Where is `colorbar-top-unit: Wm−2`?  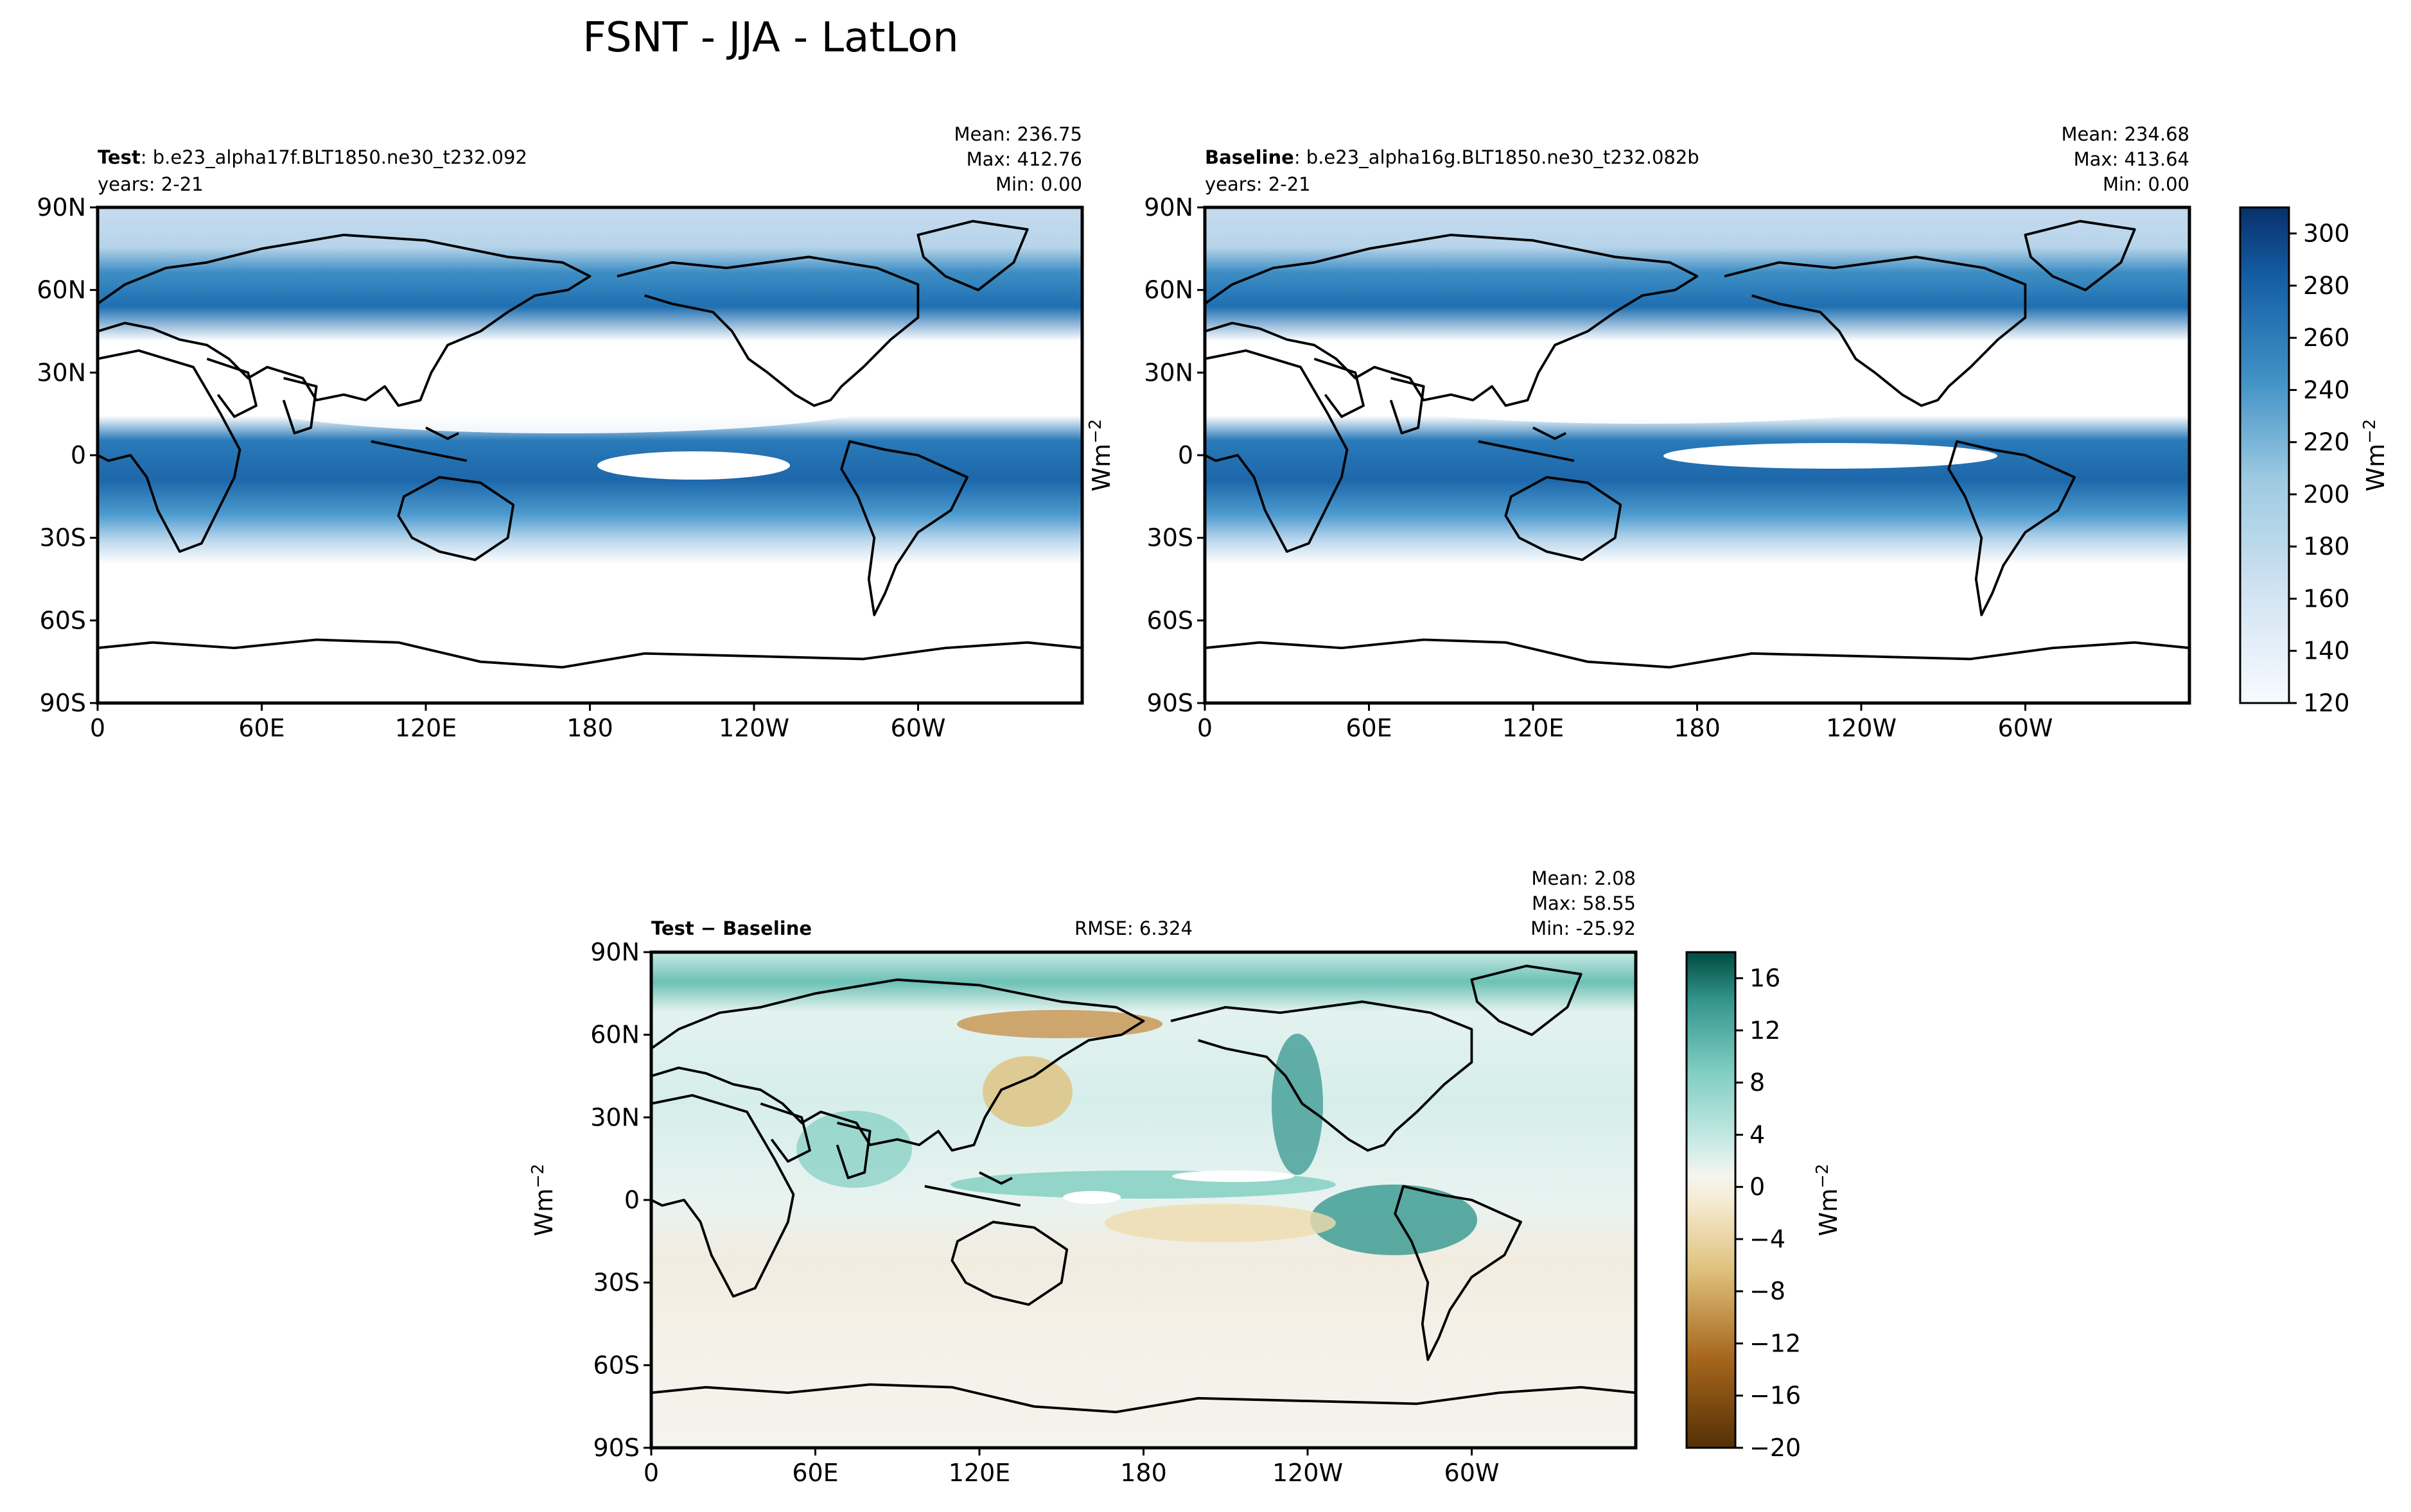 colorbar-top-unit: Wm−2 is located at coordinates (2375, 455).